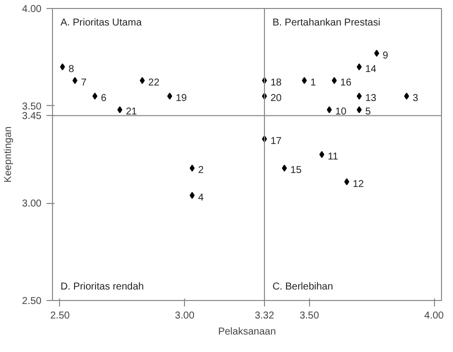 Image resolution: width=453 pixels, height=352 pixels. What do you see at coordinates (276, 83) in the screenshot?
I see `annotation: 18` at bounding box center [276, 83].